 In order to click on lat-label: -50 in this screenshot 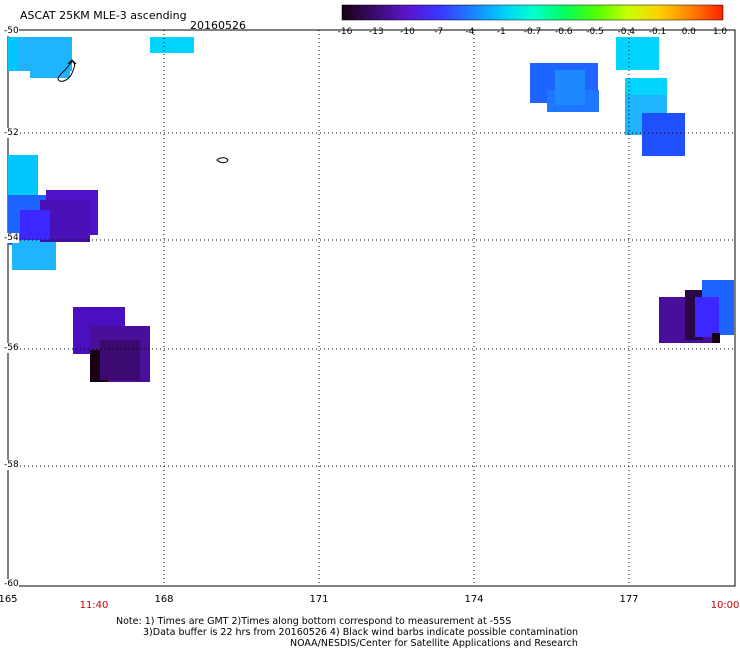, I will do `click(11, 31)`.